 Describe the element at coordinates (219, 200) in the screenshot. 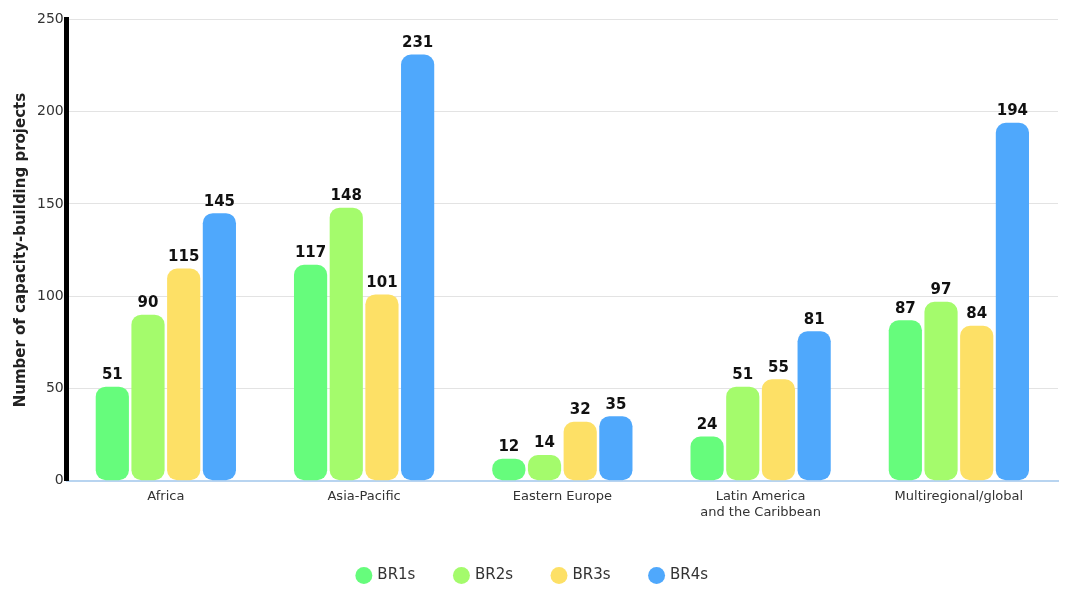

I see `data-label: 145` at that location.